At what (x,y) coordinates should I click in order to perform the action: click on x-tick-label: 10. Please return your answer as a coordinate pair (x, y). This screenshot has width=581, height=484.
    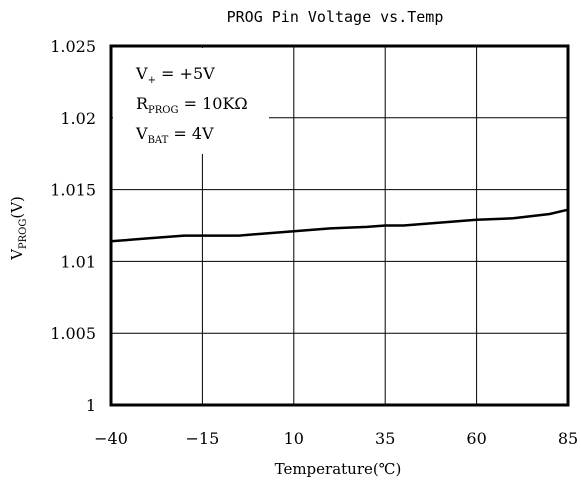
    Looking at the image, I should click on (294, 438).